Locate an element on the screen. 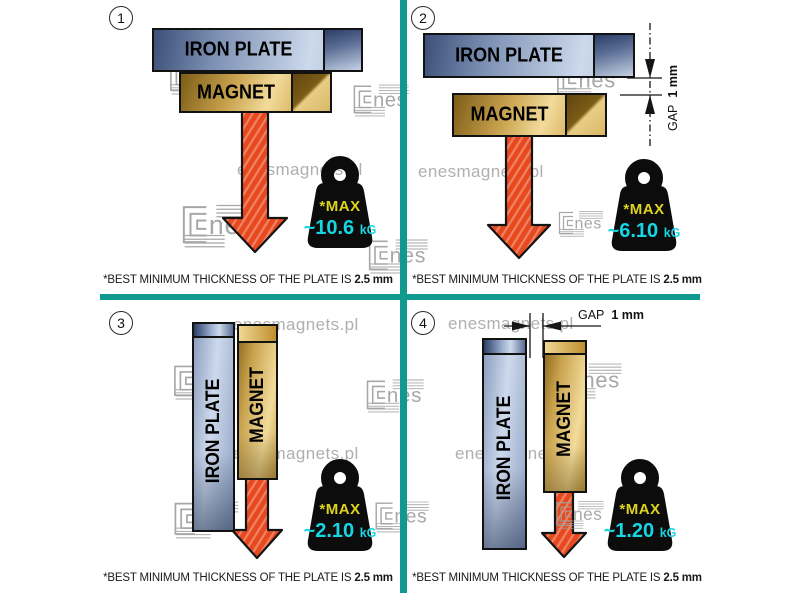 This screenshot has height=600, width=800. weight-icon: *MAX ~2.10 kG is located at coordinates (340, 508).